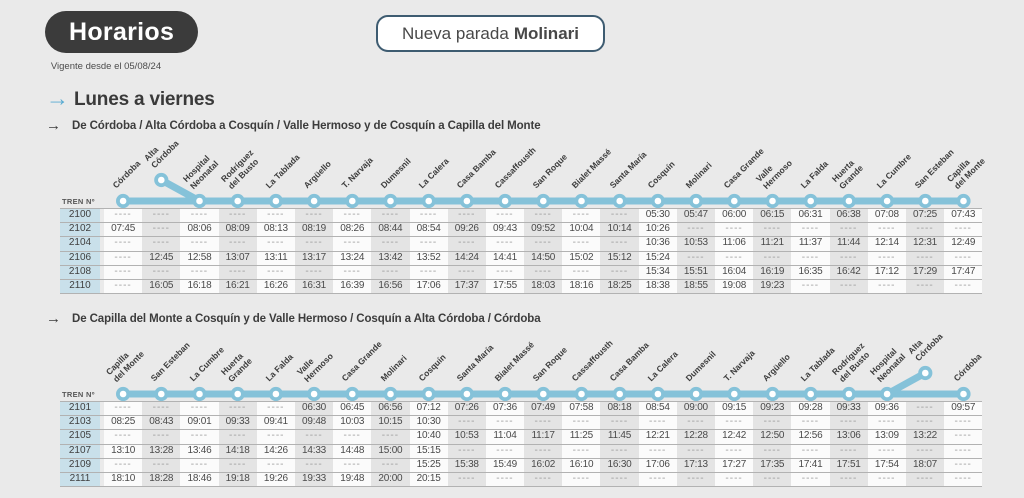 This screenshot has width=1024, height=498. What do you see at coordinates (314, 409) in the screenshot?
I see `time-cell: 06:30` at bounding box center [314, 409].